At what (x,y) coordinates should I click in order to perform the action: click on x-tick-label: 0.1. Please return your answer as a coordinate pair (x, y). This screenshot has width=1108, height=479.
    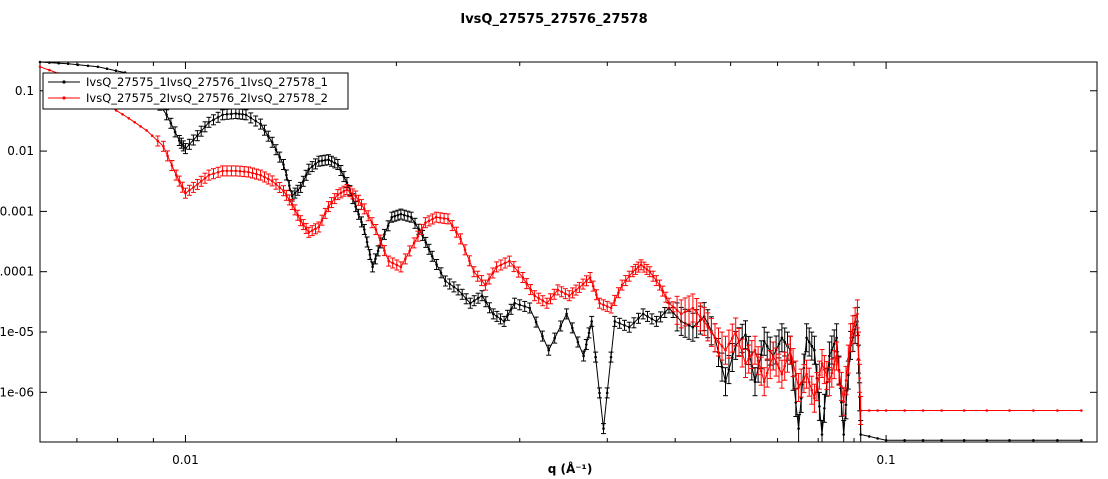
    Looking at the image, I should click on (886, 460).